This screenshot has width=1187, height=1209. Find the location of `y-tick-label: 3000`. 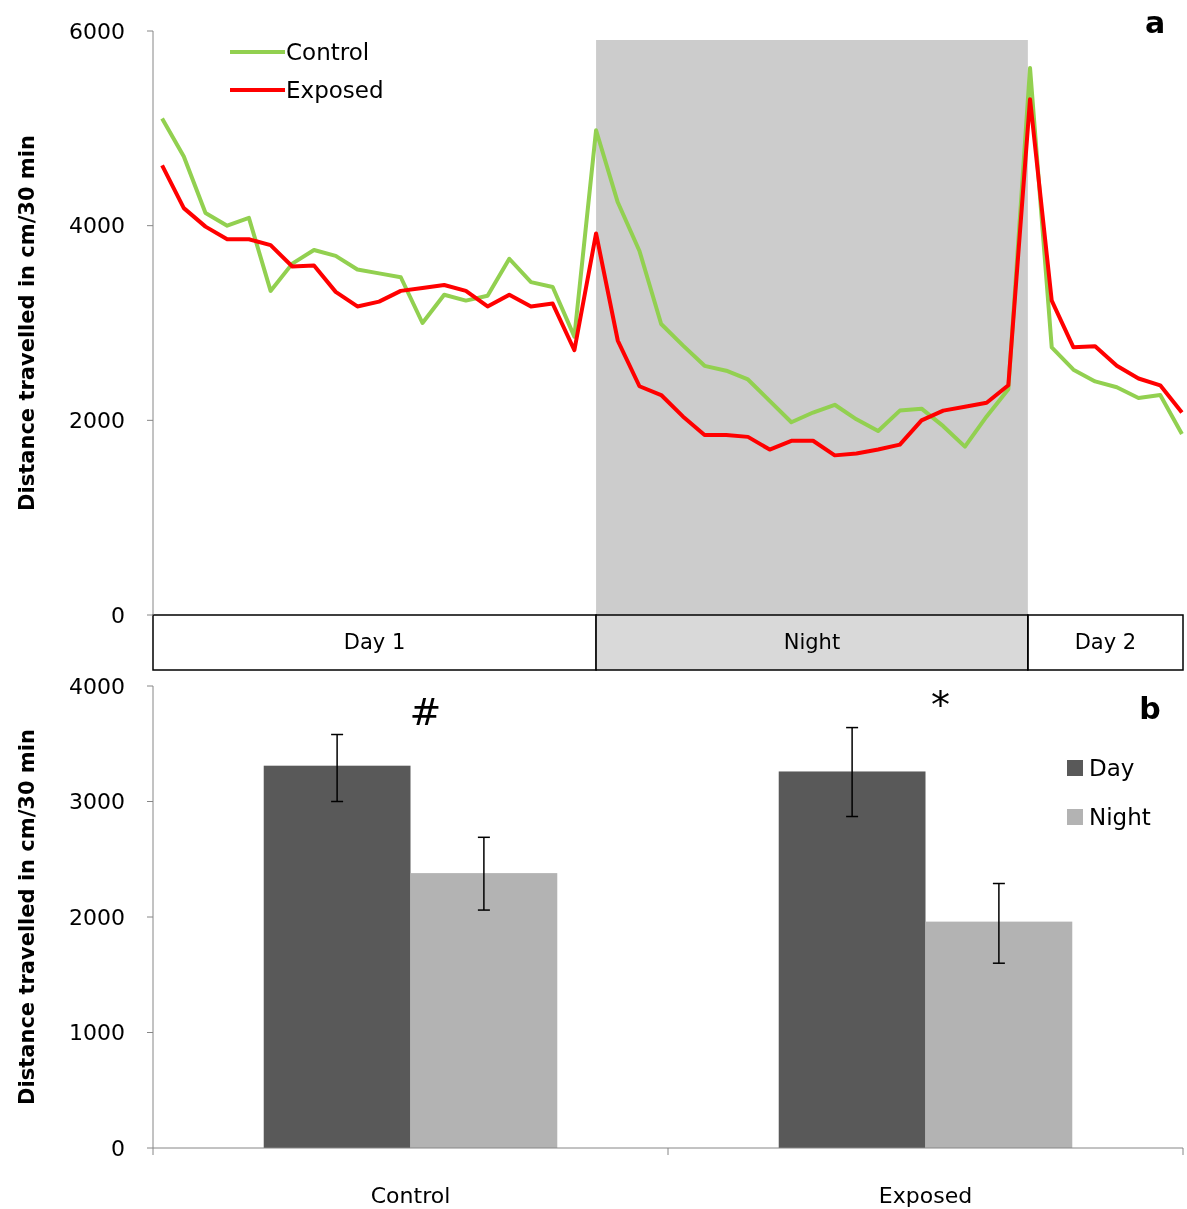

y-tick-label: 3000 is located at coordinates (97, 802).